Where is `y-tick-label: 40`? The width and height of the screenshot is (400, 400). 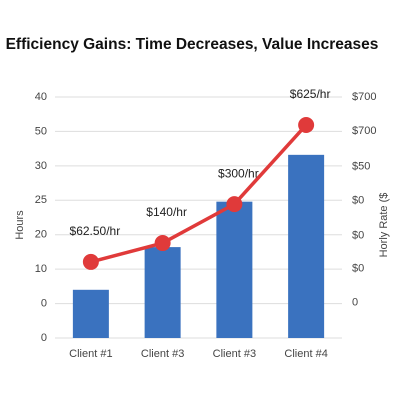
y-tick-label: 40 is located at coordinates (41, 97).